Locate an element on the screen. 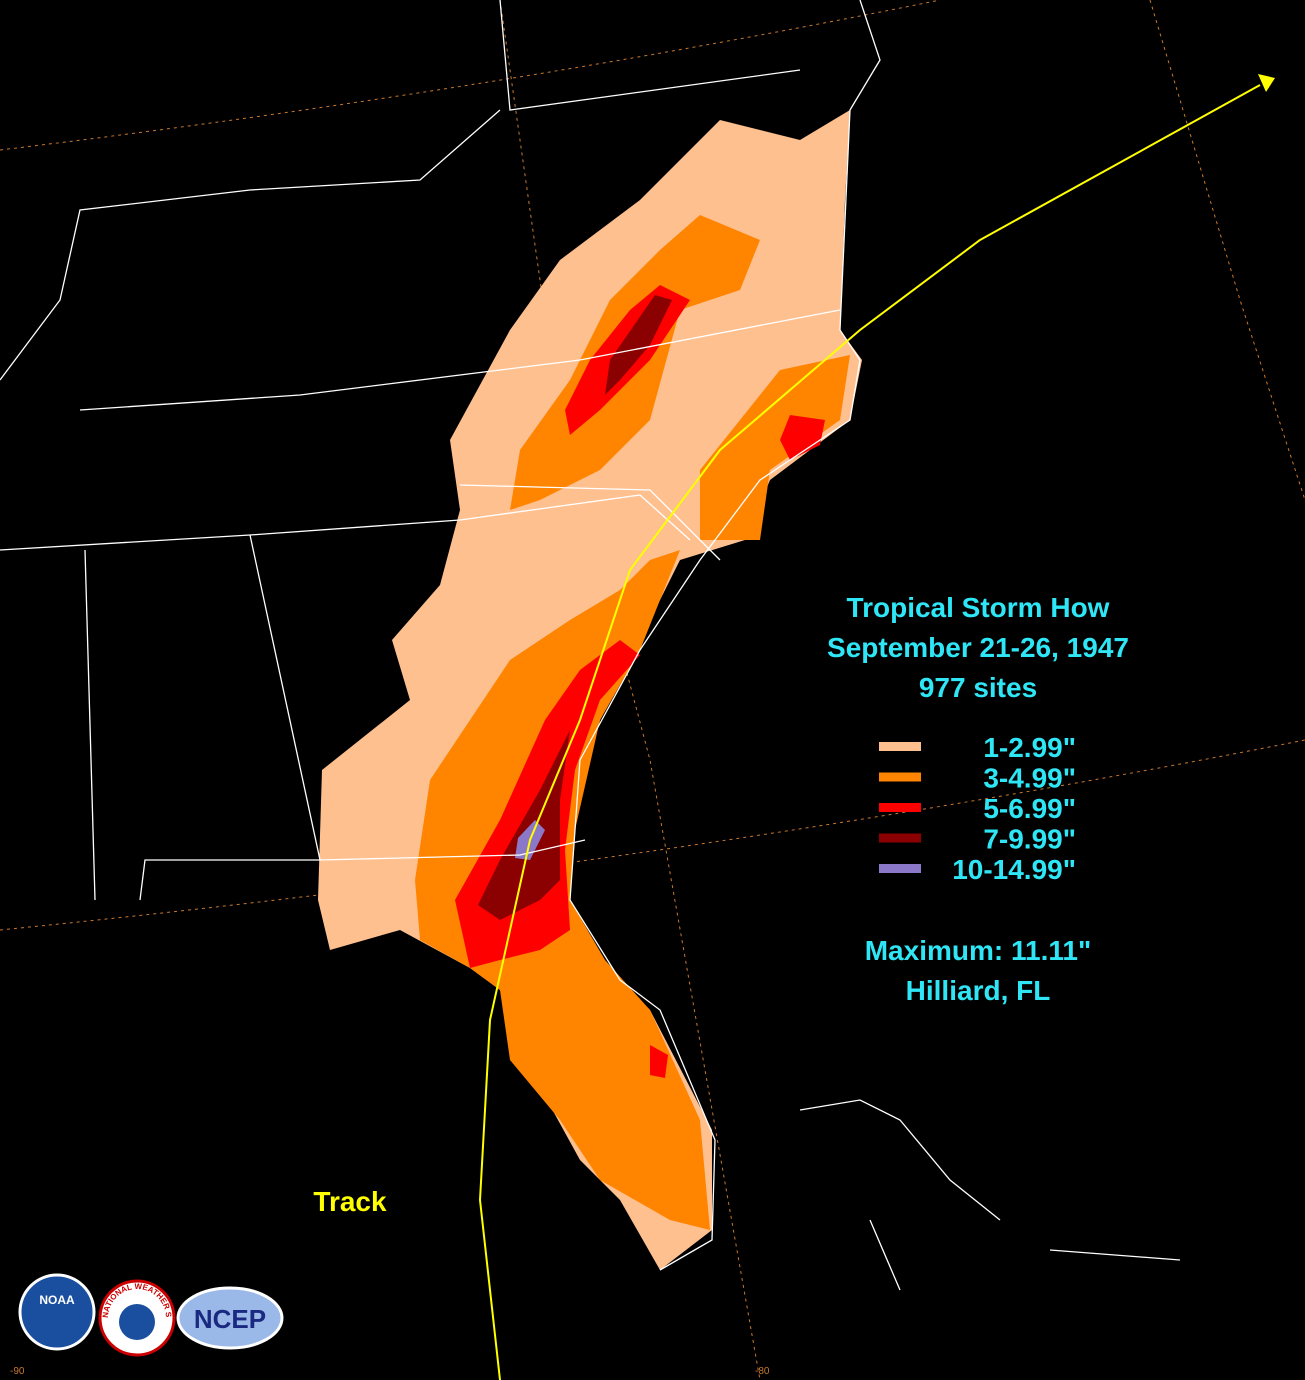  ncep-text: NCEP is located at coordinates (230, 1319).